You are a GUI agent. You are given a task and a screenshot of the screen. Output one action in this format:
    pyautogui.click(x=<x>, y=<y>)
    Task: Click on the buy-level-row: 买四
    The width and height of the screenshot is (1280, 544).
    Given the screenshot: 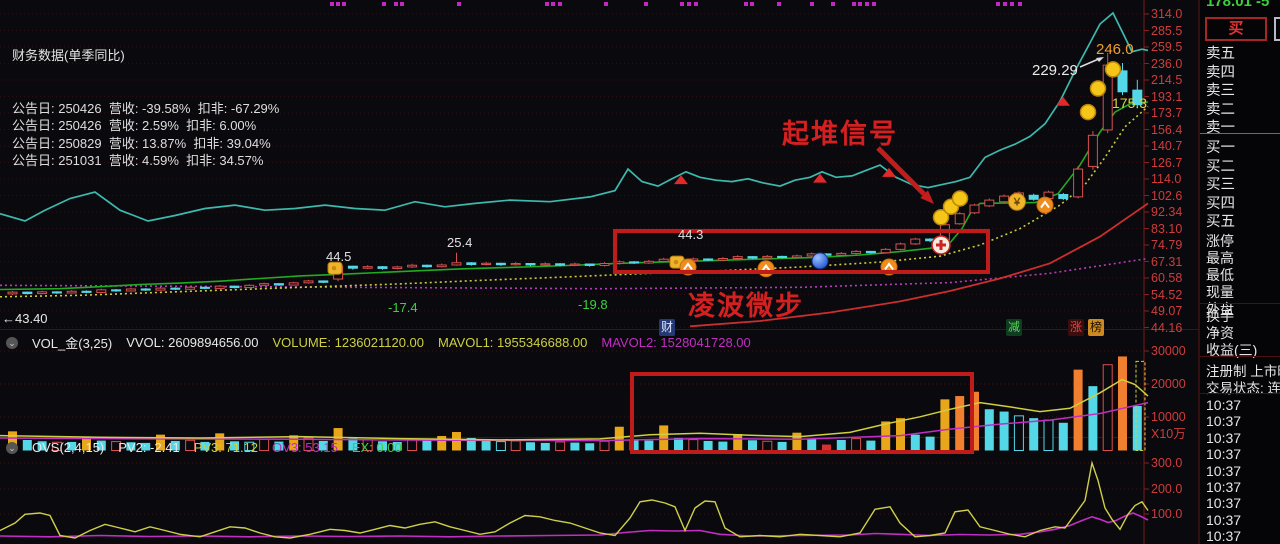 What is the action you would take?
    pyautogui.click(x=1220, y=203)
    